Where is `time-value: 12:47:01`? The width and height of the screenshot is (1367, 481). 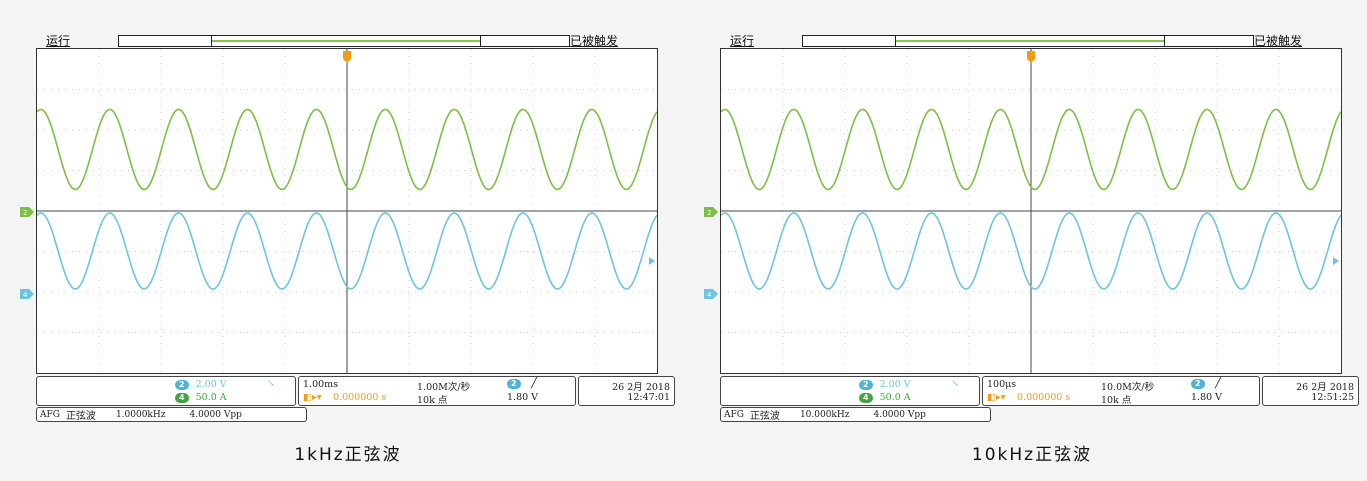
time-value: 12:47:01 is located at coordinates (648, 397).